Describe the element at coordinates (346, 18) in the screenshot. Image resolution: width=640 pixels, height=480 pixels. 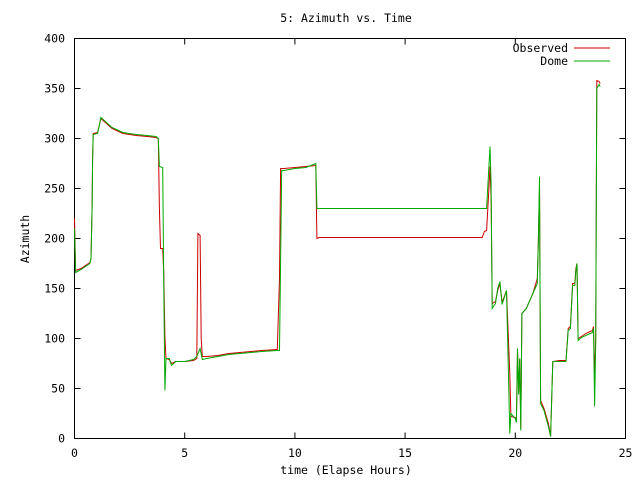
I see `chart-title: 5: Azimuth vs. Time` at that location.